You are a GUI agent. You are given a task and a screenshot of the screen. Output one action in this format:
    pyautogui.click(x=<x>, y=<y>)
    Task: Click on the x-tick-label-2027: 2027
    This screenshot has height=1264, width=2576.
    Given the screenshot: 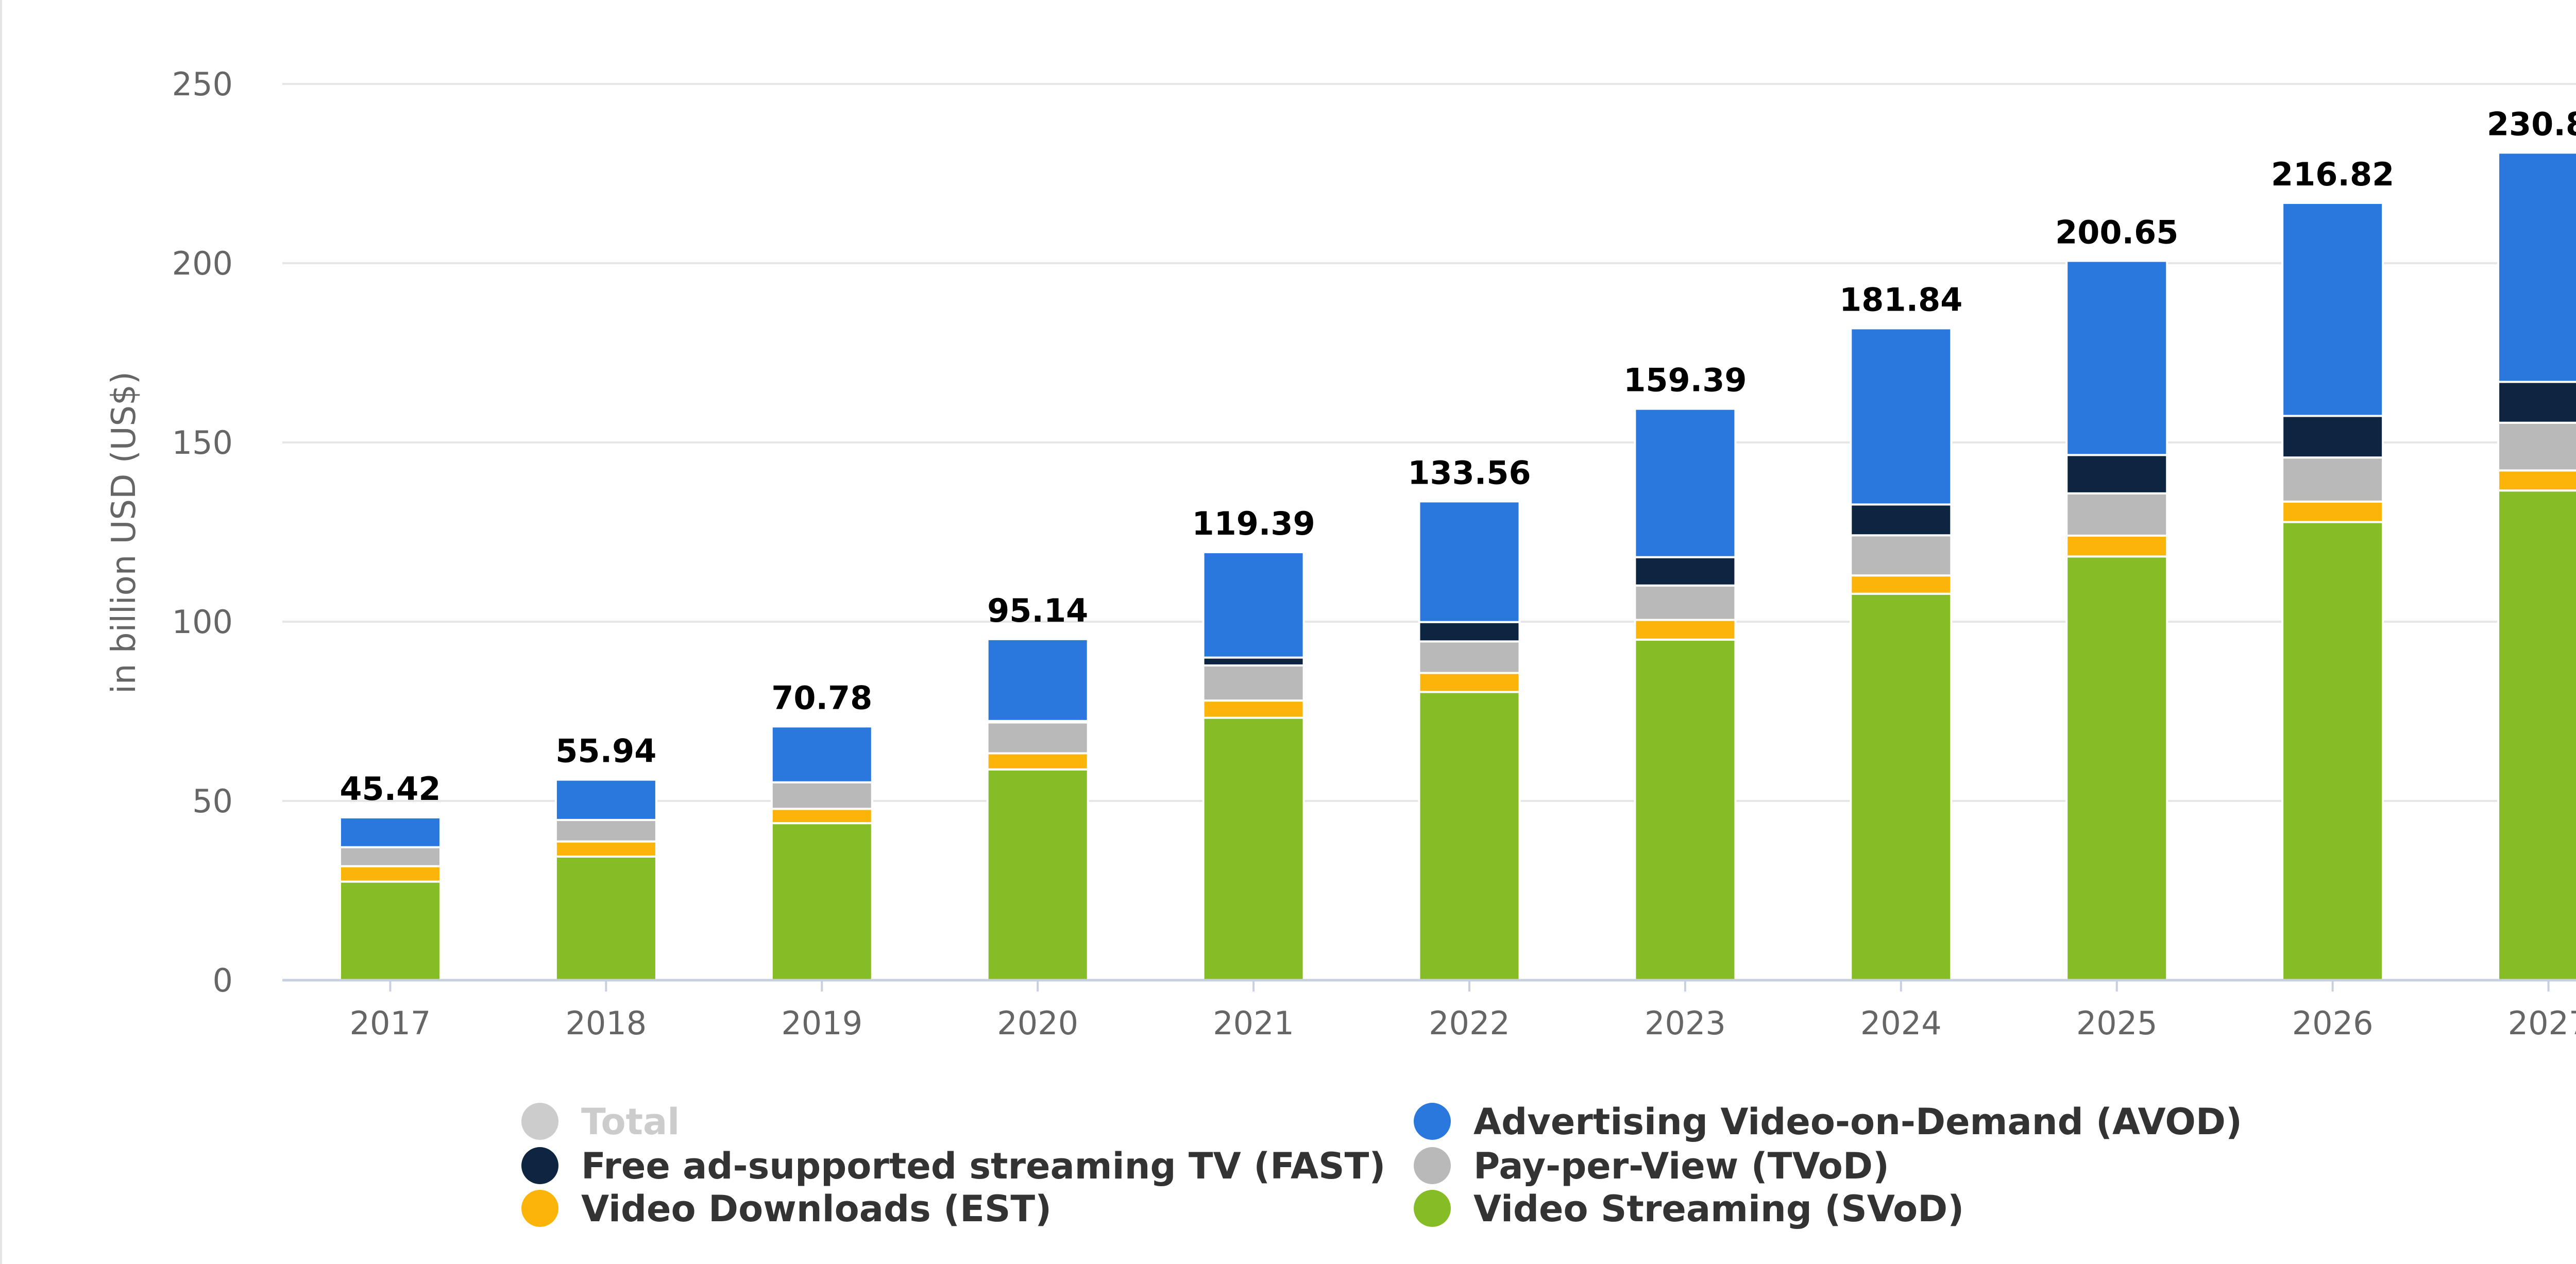 What is the action you would take?
    pyautogui.click(x=2542, y=1023)
    